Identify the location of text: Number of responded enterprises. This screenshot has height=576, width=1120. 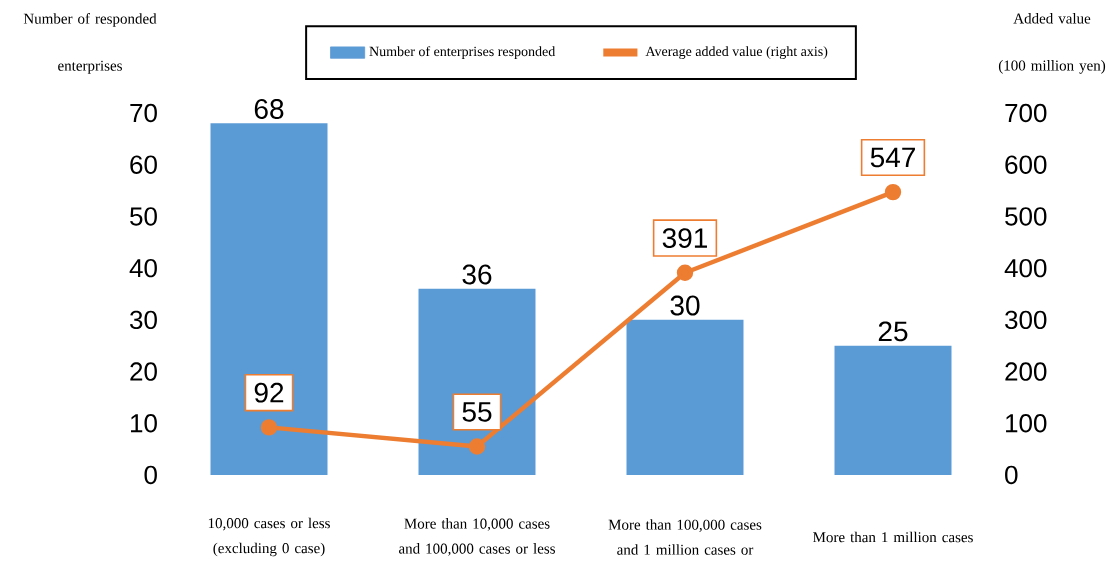
(90, 43).